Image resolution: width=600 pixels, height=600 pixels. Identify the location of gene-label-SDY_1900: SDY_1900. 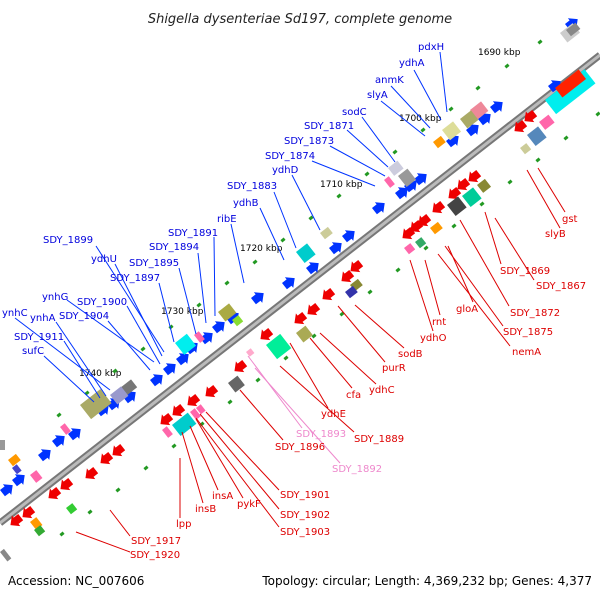
(102, 302).